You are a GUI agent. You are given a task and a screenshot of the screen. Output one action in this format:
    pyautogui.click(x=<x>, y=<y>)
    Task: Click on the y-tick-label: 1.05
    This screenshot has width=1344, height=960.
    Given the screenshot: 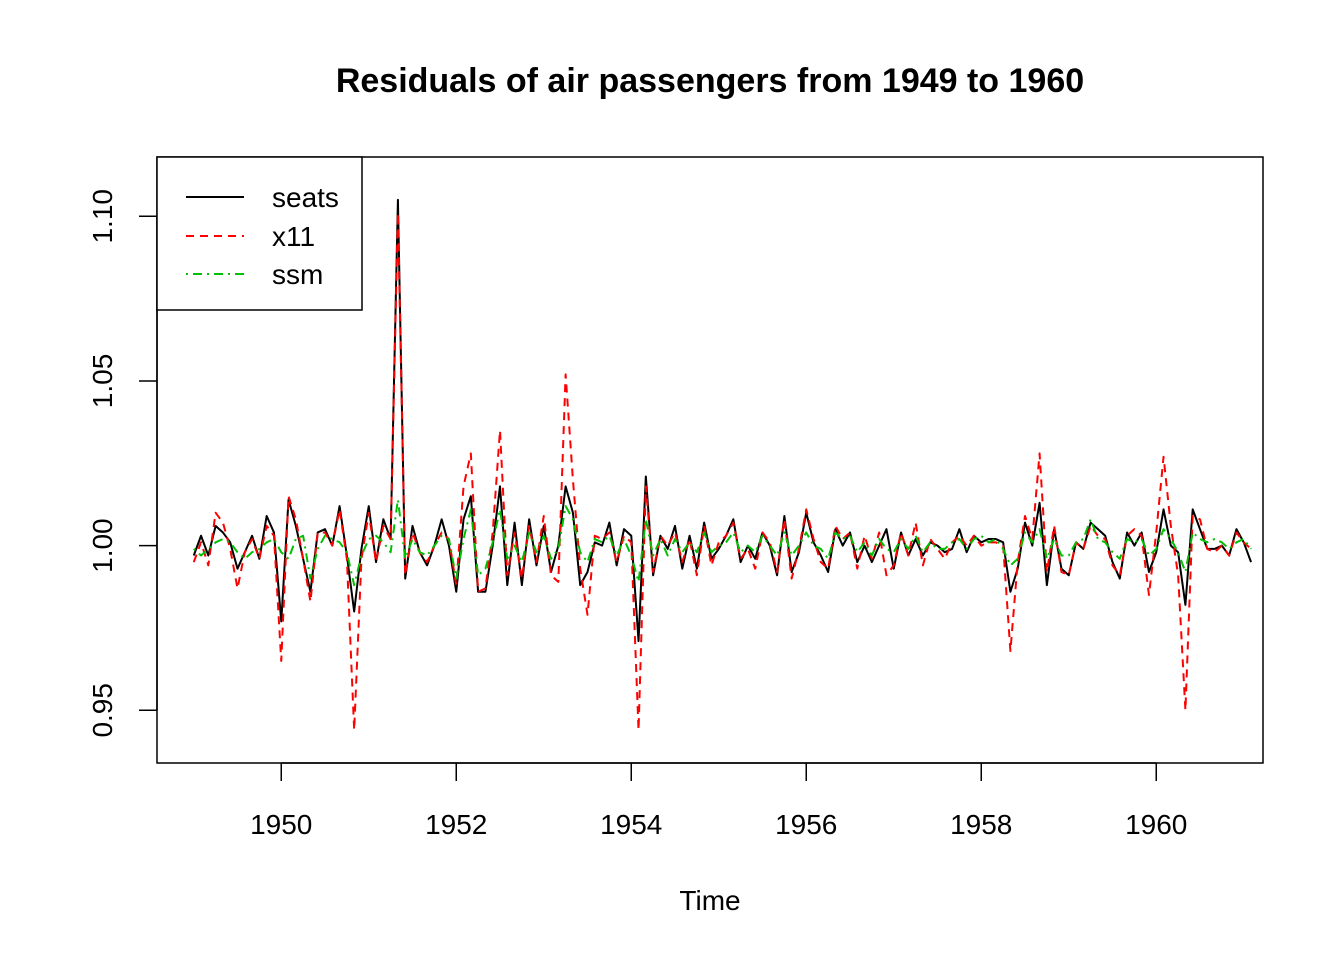 What is the action you would take?
    pyautogui.click(x=102, y=381)
    